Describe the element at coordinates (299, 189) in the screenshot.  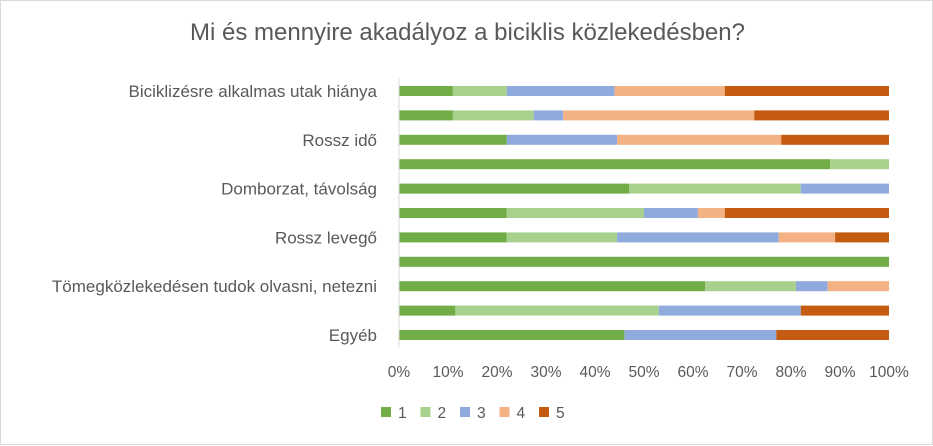
I see `category-label: Domborzat, távolság` at that location.